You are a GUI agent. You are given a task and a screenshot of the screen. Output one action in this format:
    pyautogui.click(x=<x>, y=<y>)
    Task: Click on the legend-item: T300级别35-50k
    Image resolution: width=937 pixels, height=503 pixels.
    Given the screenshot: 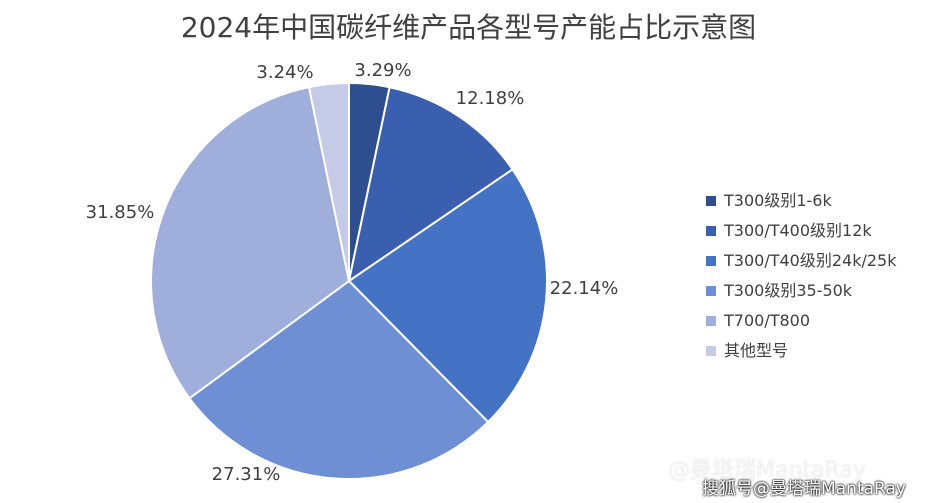 What is the action you would take?
    pyautogui.click(x=801, y=291)
    